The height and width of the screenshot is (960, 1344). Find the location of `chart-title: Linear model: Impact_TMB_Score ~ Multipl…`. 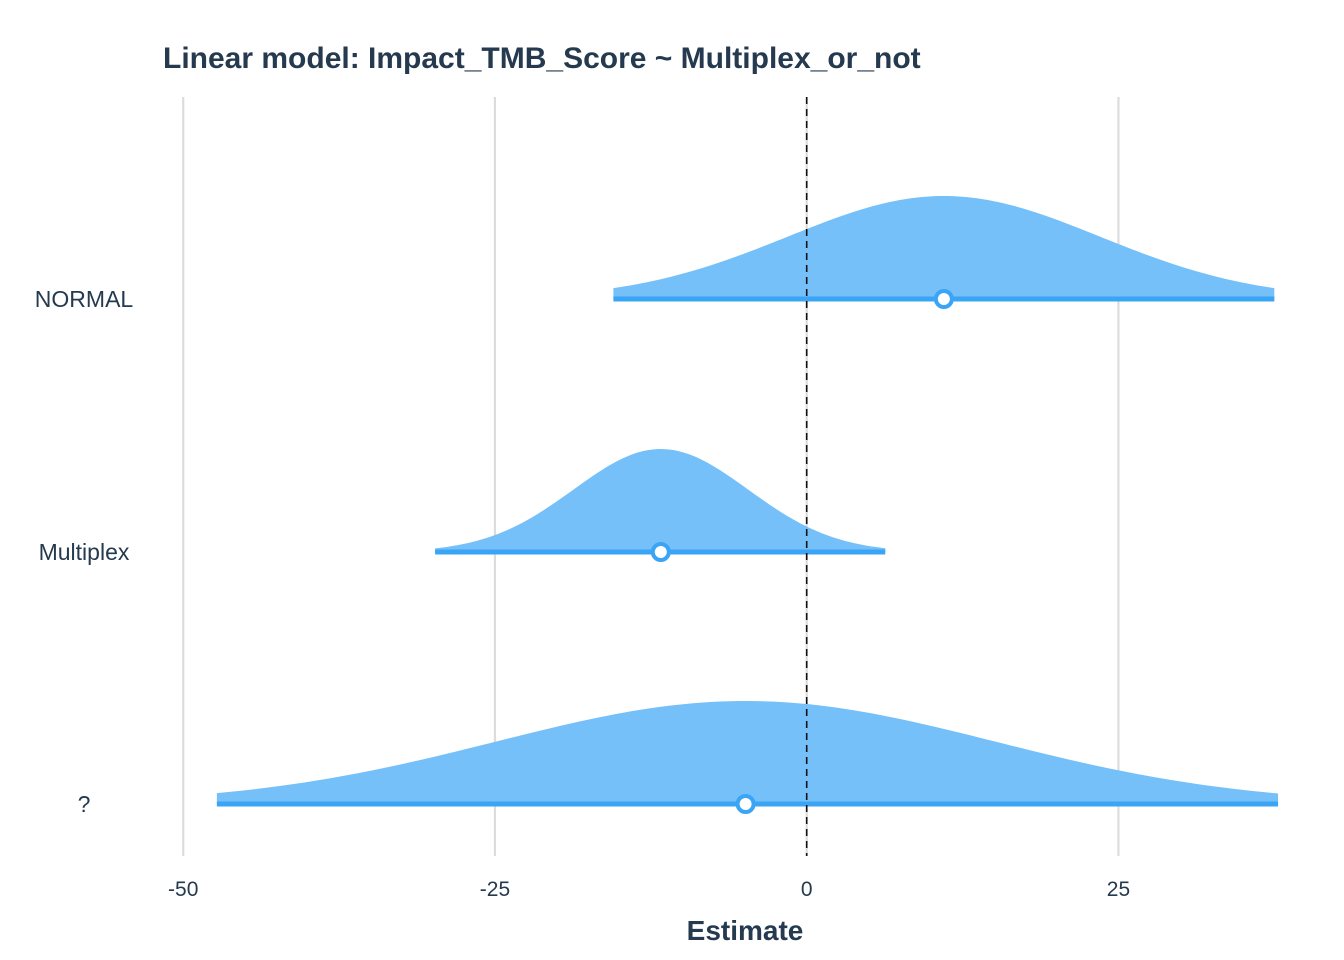

chart-title: Linear model: Impact_TMB_Score ~ Multipl… is located at coordinates (542, 58).